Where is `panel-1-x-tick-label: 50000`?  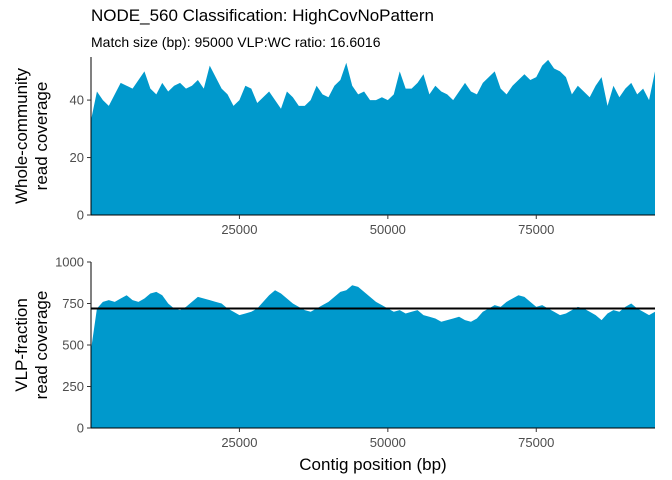 panel-1-x-tick-label: 50000 is located at coordinates (388, 229).